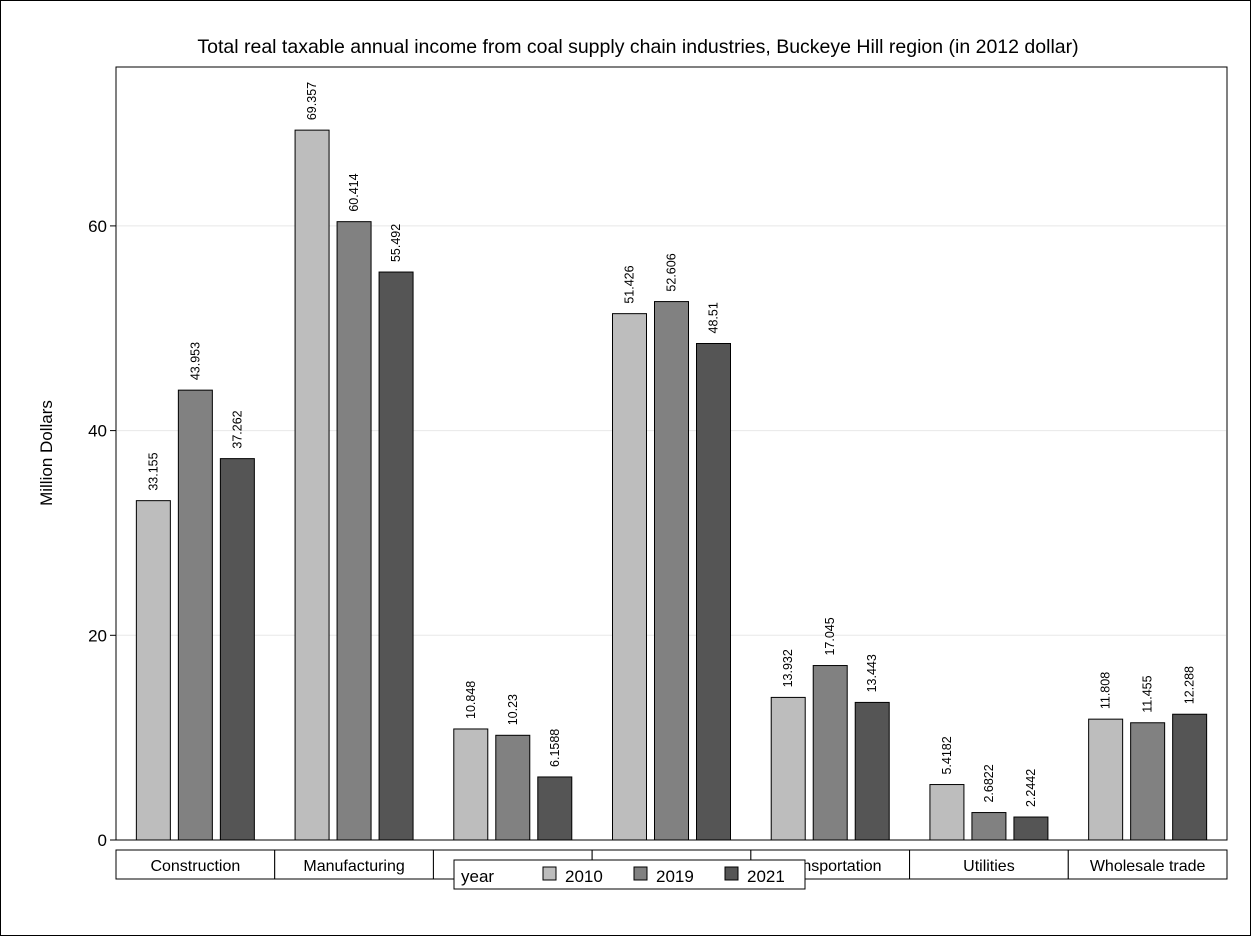 Image resolution: width=1251 pixels, height=936 pixels. I want to click on bar-value-label: 51.426, so click(630, 284).